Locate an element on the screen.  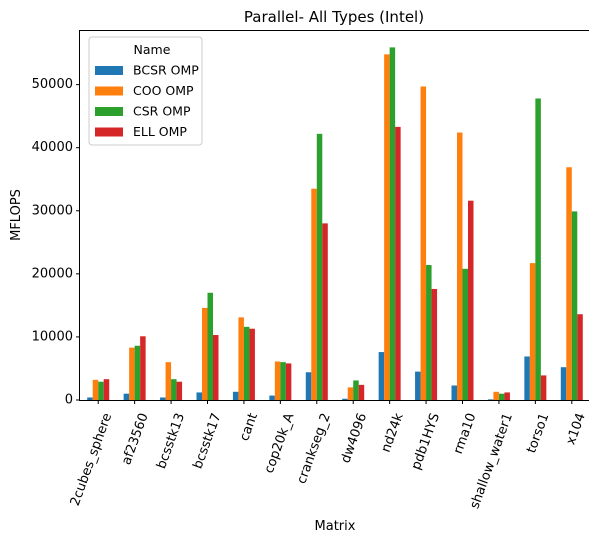
bar-coo-omp-cant is located at coordinates (241, 358).